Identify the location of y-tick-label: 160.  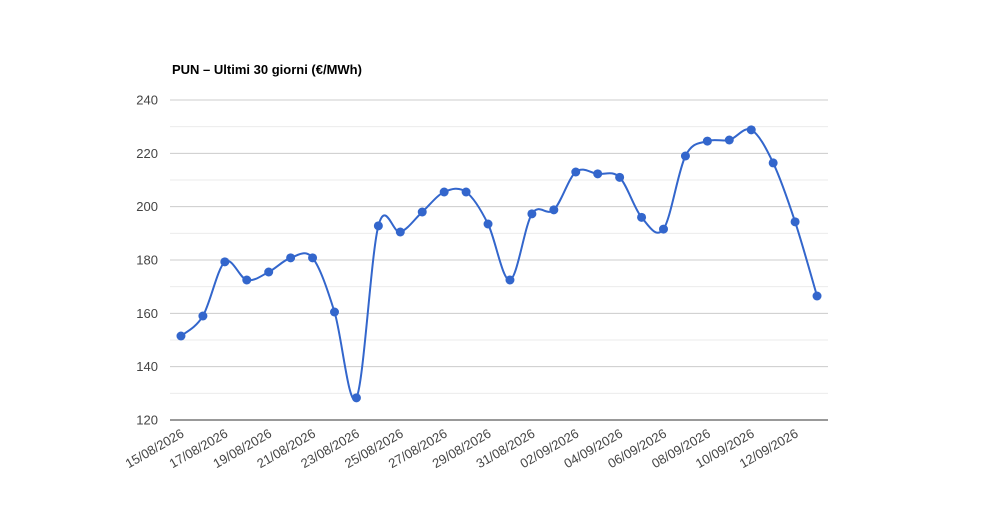
(147, 313).